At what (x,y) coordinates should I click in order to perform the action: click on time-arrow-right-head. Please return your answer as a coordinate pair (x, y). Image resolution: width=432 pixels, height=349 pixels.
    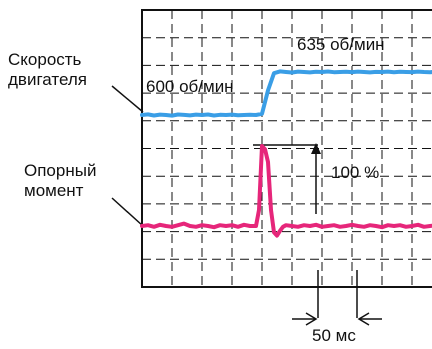
    Looking at the image, I should click on (363, 319).